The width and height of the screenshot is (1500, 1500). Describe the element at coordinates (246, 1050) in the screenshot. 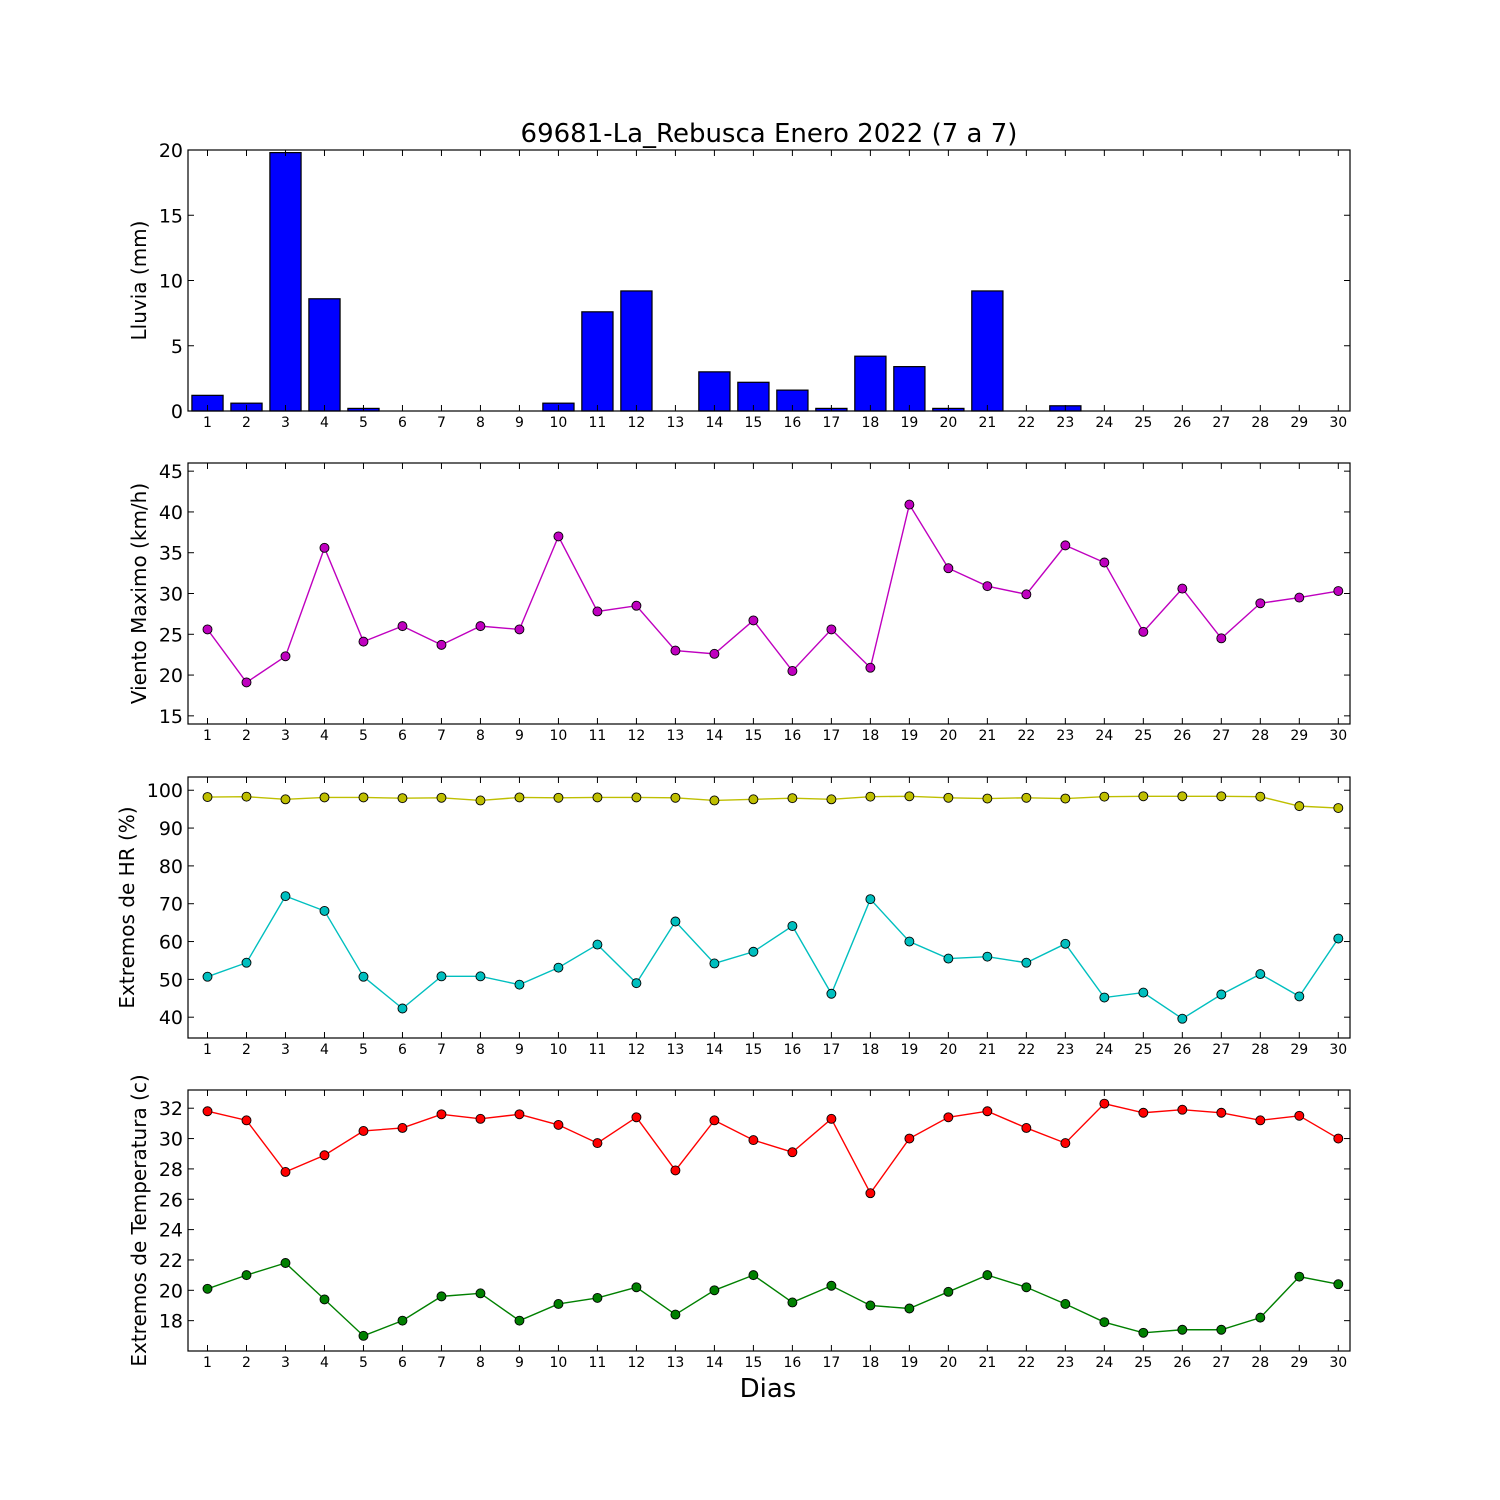

I see `x-tick-label: 2` at that location.